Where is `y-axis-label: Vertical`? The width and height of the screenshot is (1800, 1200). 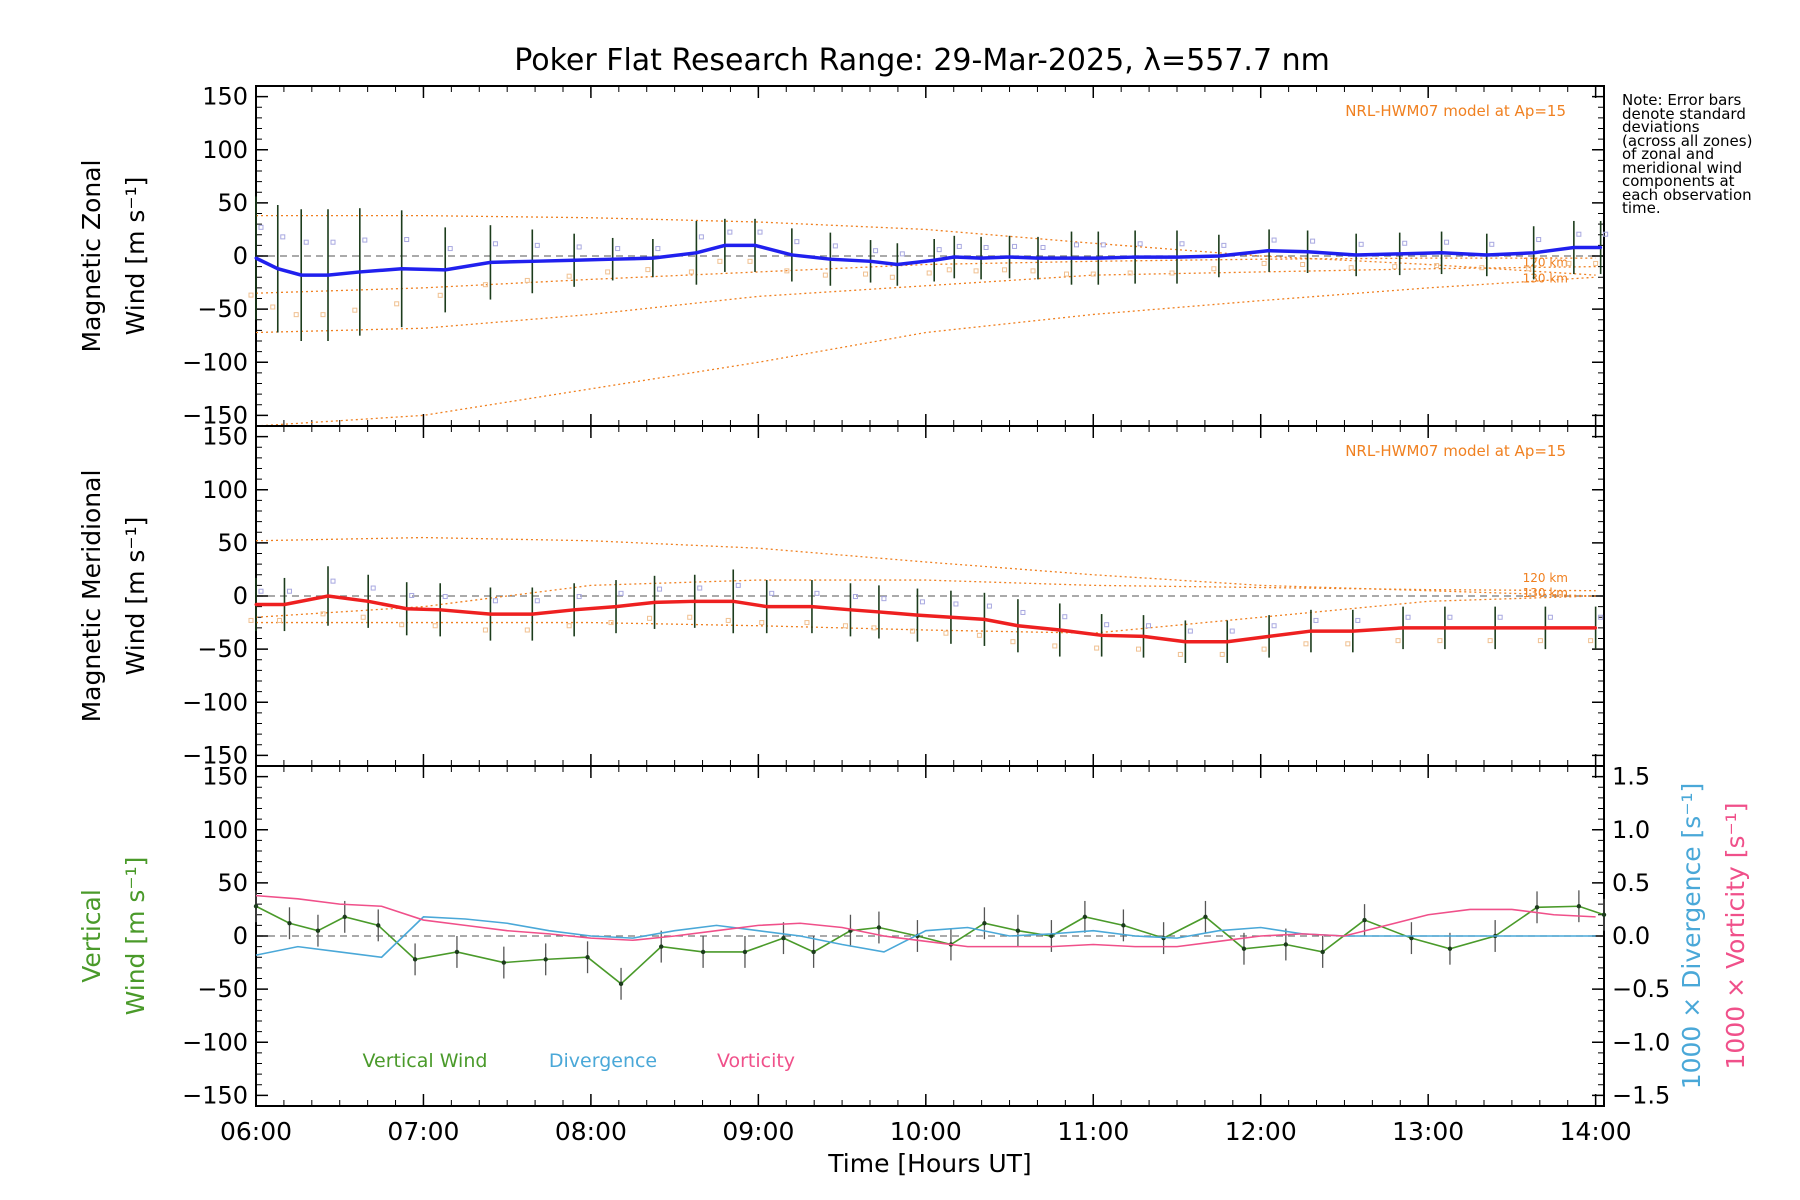 y-axis-label: Vertical is located at coordinates (91, 936).